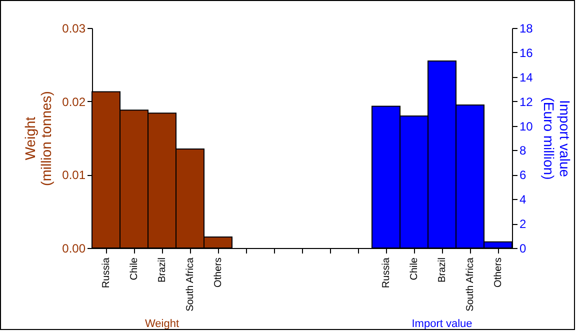 This screenshot has height=332, width=577. What do you see at coordinates (527, 126) in the screenshot?
I see `y2-tick-label: 10` at bounding box center [527, 126].